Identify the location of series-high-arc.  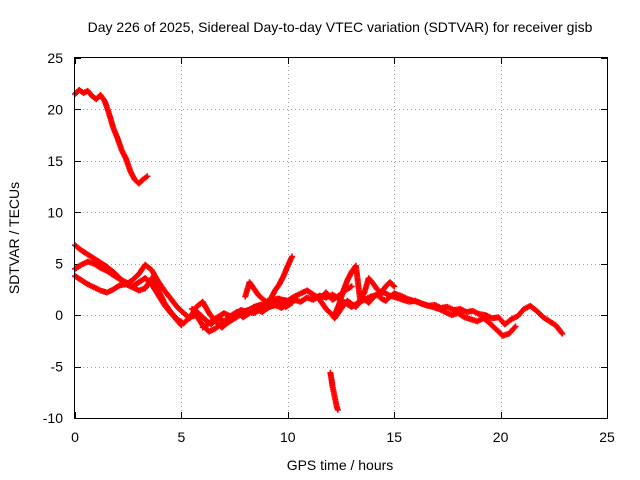
(111, 136).